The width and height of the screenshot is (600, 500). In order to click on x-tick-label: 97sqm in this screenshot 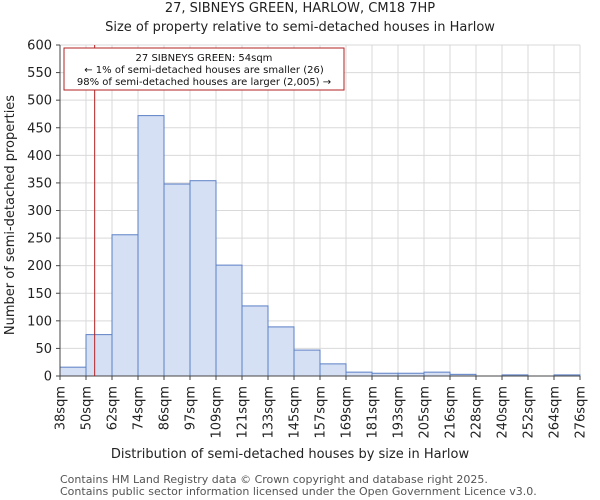, I will do `click(191, 408)`.